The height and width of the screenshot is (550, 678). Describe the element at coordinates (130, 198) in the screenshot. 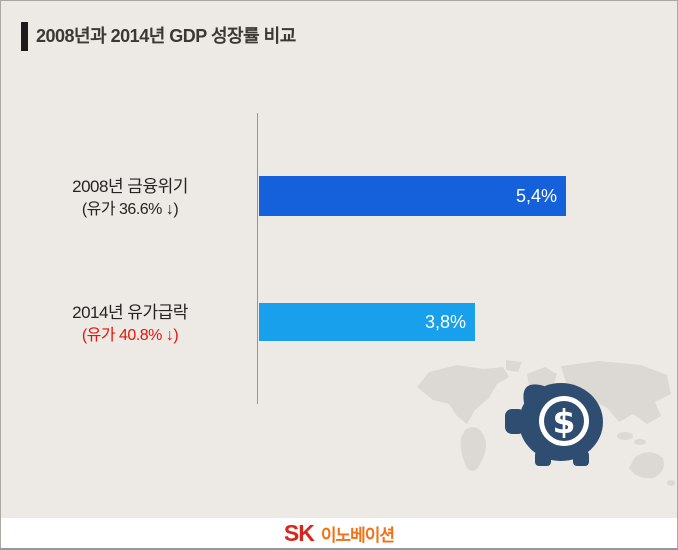

I see `category-label-2008: 2008년 금융위기 (유가 36.6% ↓)` at that location.